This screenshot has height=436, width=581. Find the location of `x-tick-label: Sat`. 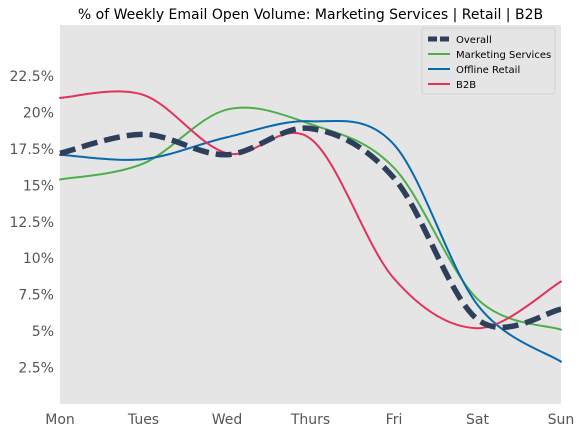

x-tick-label: Sat is located at coordinates (477, 420).